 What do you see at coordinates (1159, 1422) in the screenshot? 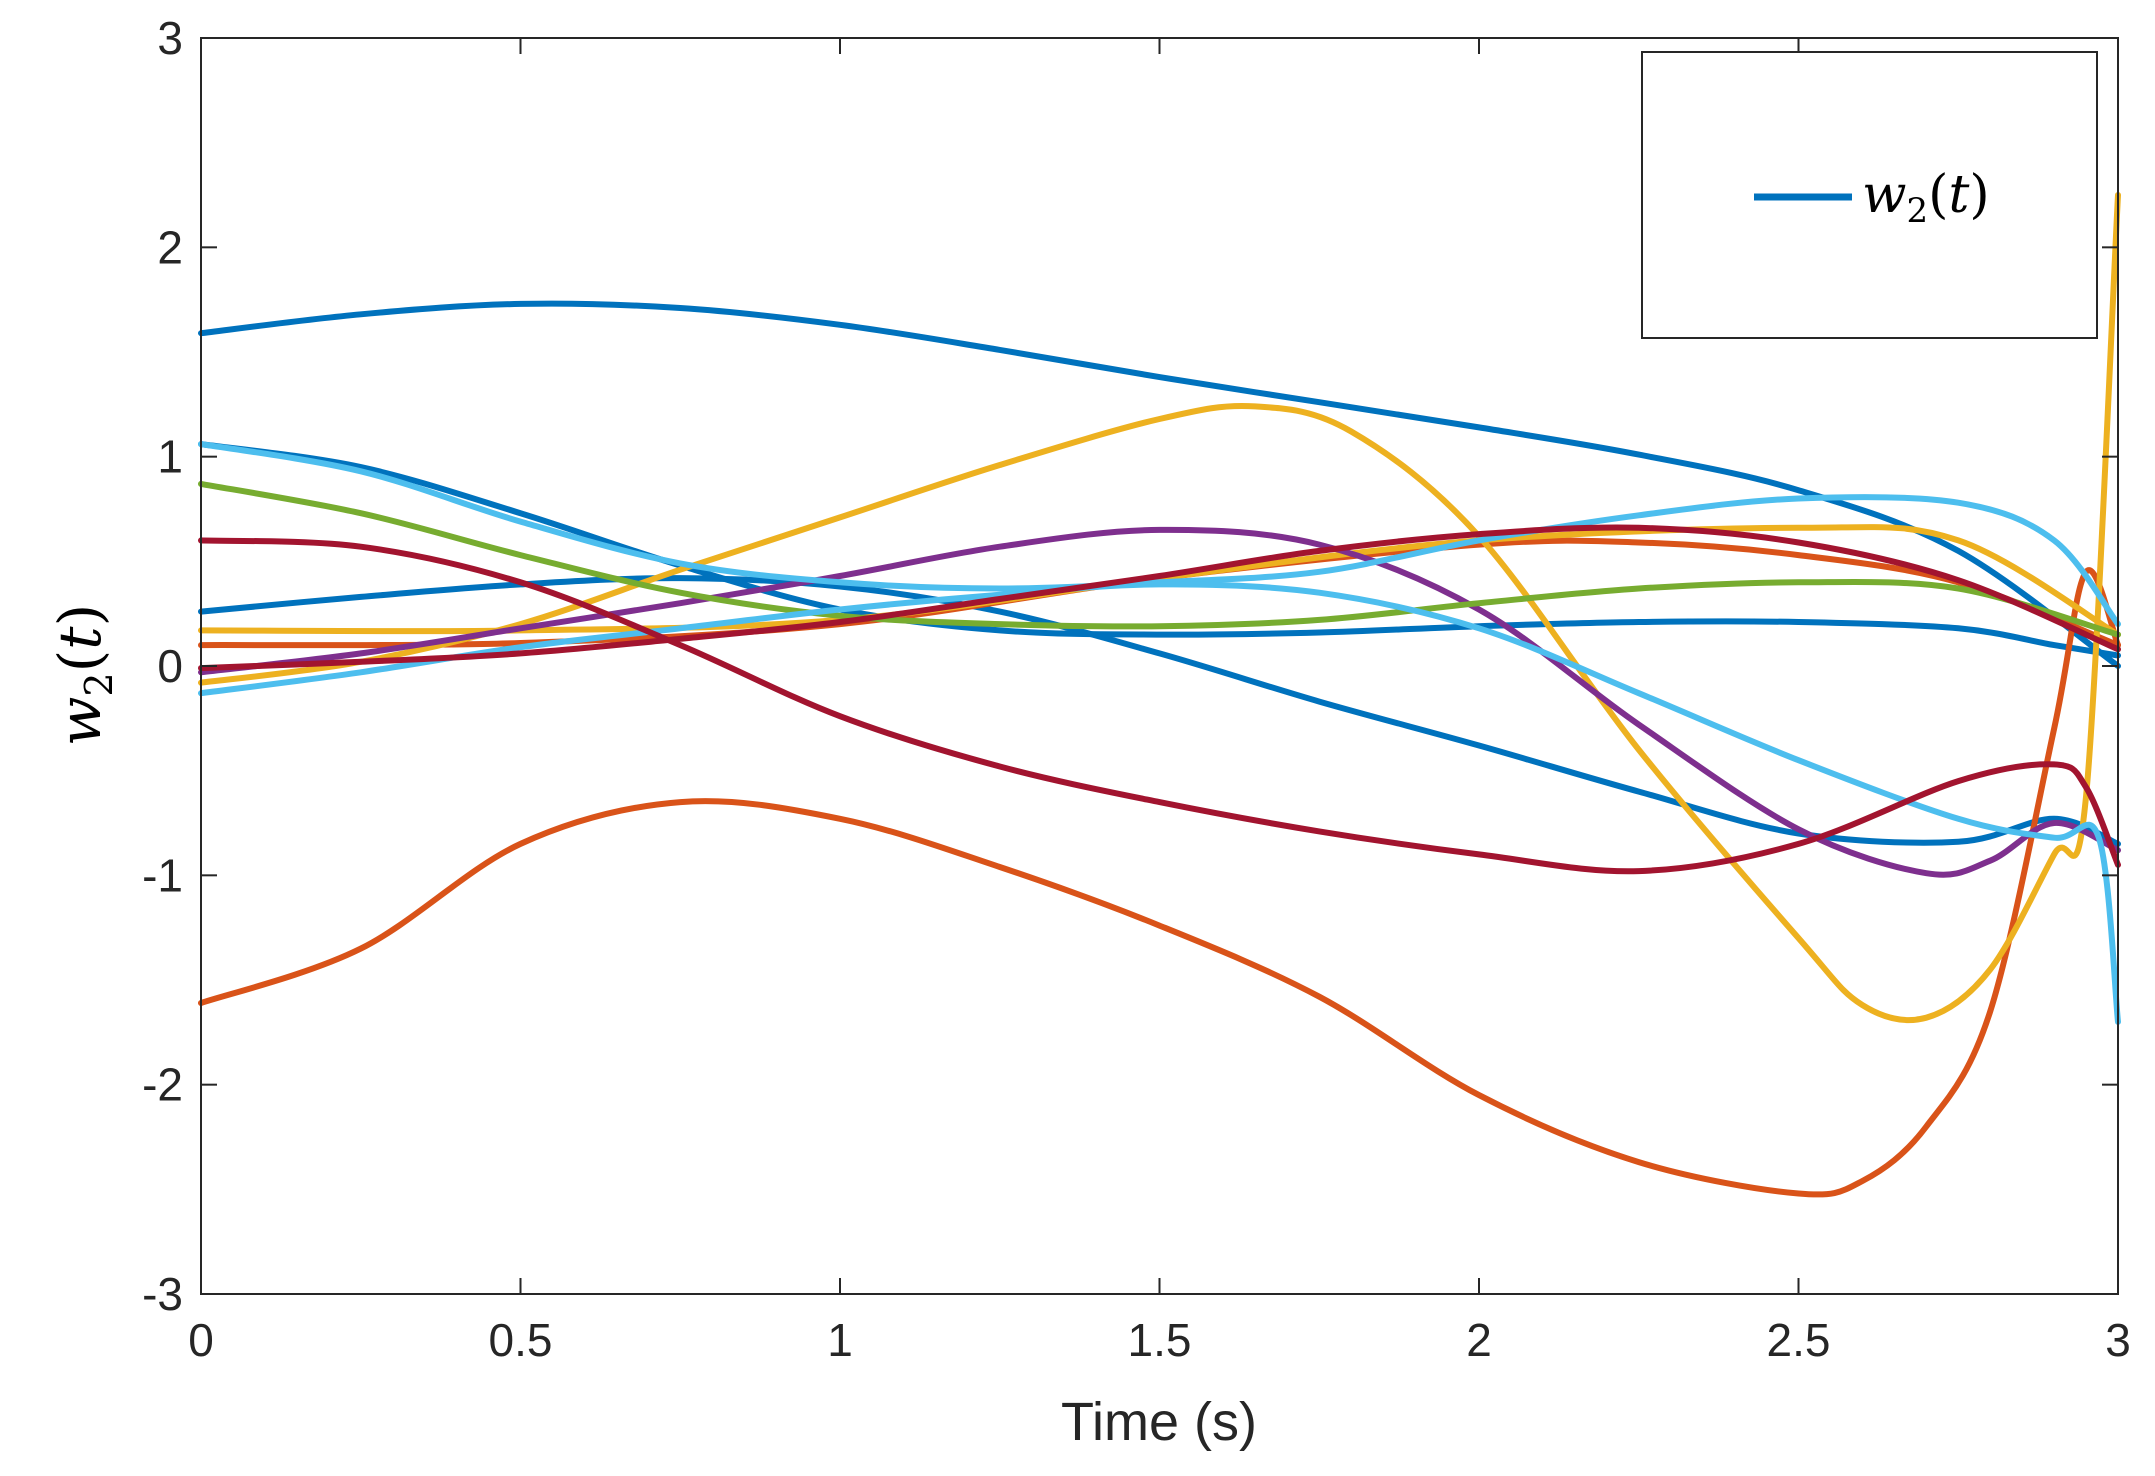
I see `x-axis-label: Time (s)` at bounding box center [1159, 1422].